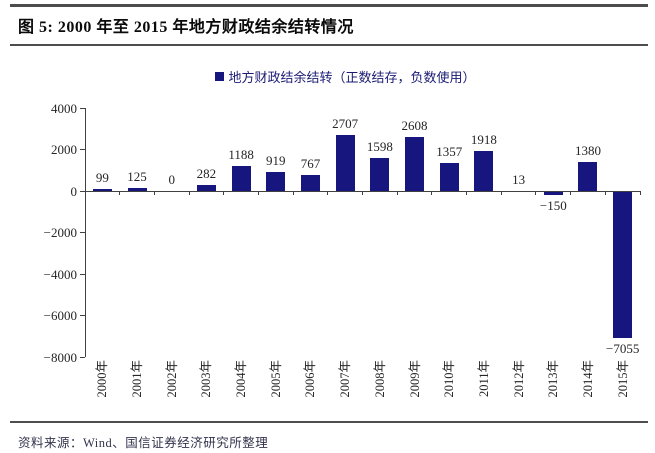  What do you see at coordinates (60, 232) in the screenshot?
I see `y-axis-tick-label: −2000` at bounding box center [60, 232].